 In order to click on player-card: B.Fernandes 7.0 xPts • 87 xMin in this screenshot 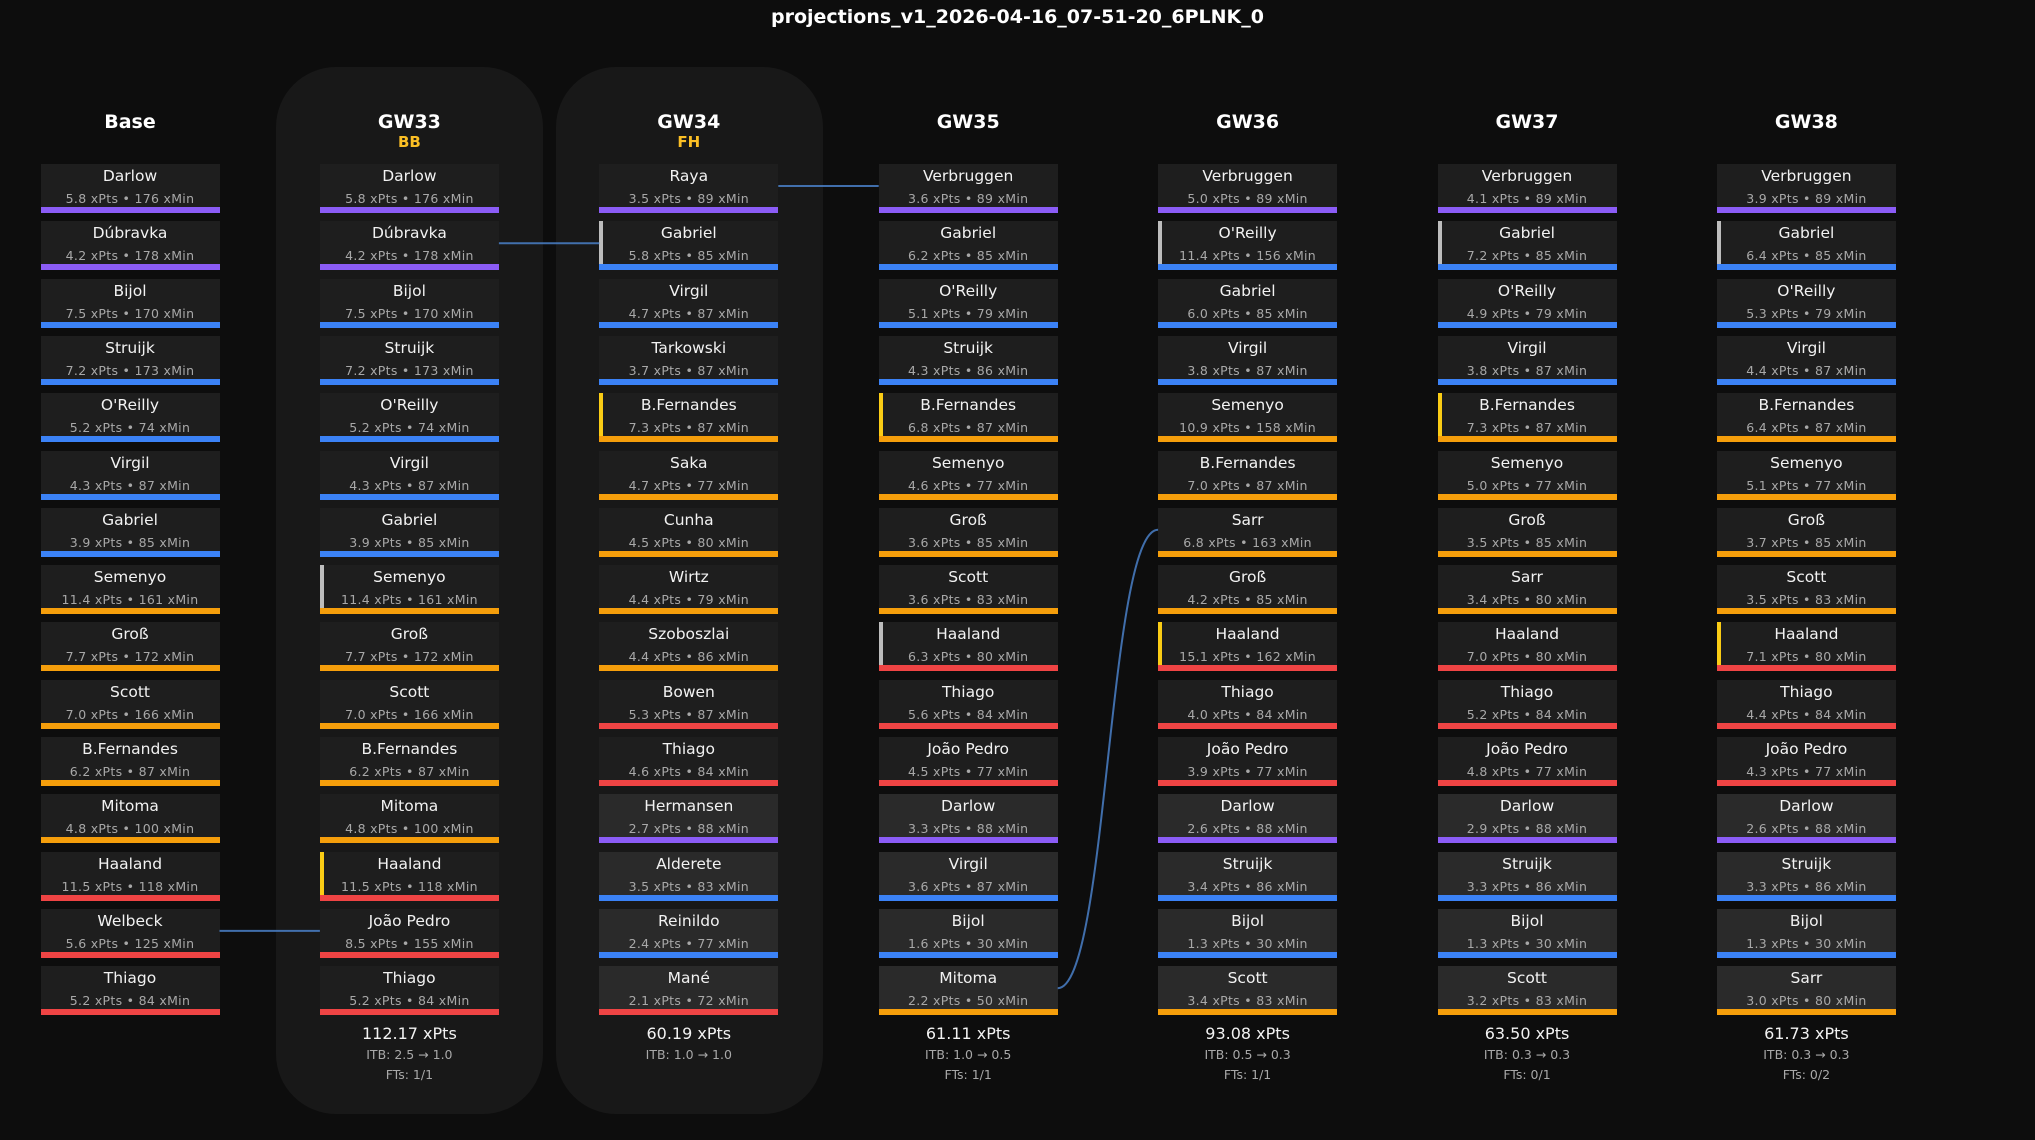, I will do `click(1248, 475)`.